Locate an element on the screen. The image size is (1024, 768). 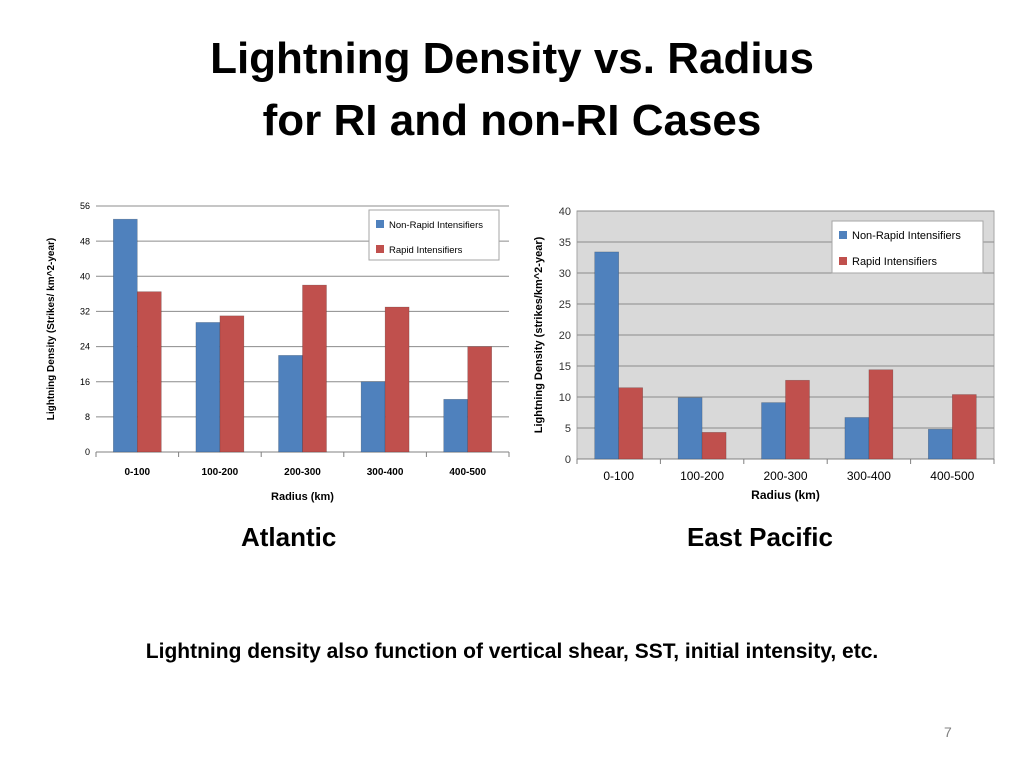
y-tick-label: 8 is located at coordinates (87, 417).